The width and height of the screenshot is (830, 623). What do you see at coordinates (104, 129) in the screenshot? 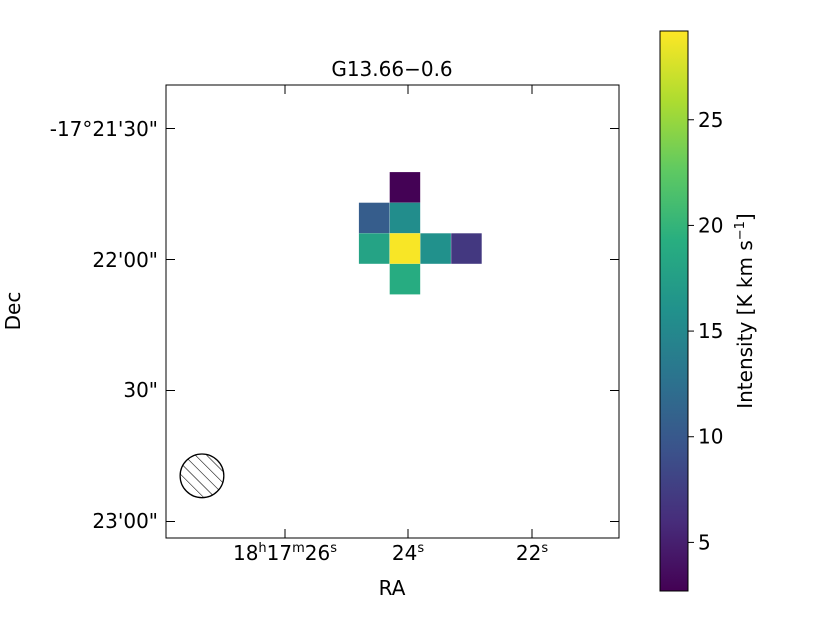
I see `y-tick-label-0: -17°21'30"` at bounding box center [104, 129].